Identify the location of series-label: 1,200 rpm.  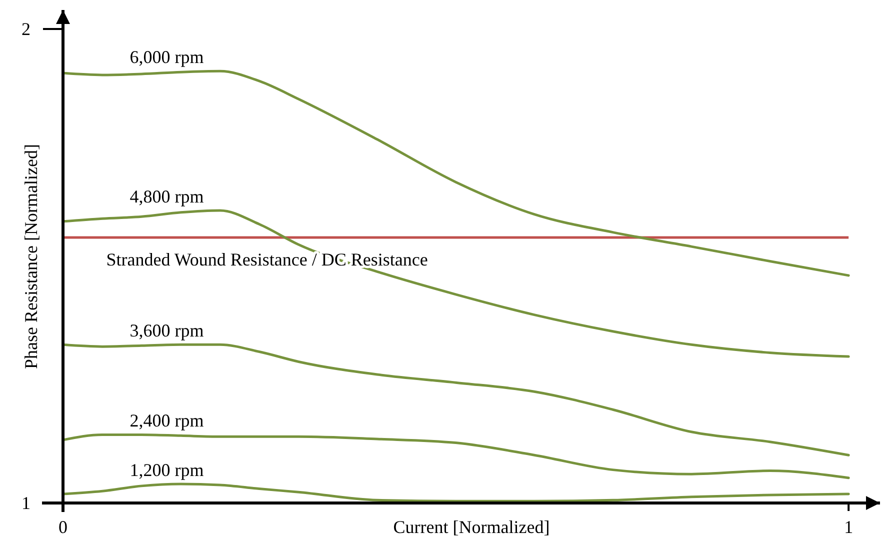
(167, 470).